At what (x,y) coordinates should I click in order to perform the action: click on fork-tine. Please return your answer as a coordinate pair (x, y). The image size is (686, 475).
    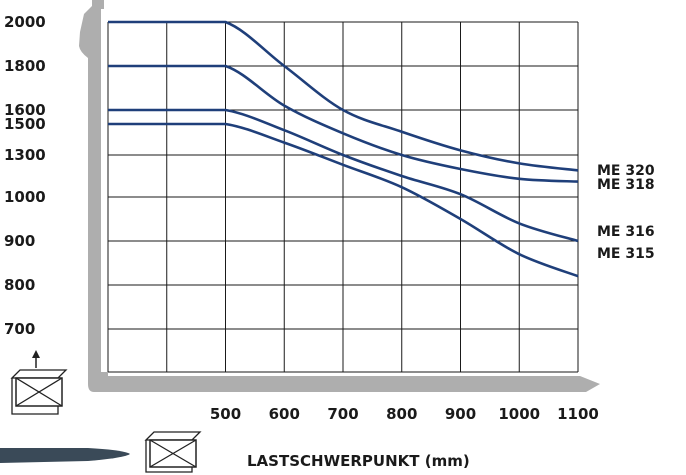
    Looking at the image, I should click on (65, 455).